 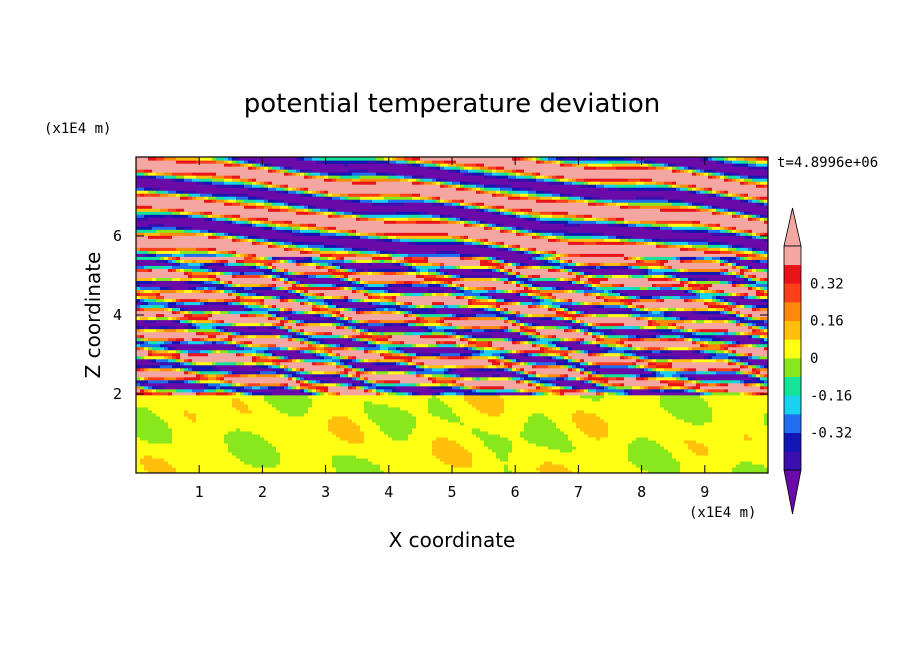 What do you see at coordinates (77, 129) in the screenshot?
I see `y-unit-label: (x1E4 m)` at bounding box center [77, 129].